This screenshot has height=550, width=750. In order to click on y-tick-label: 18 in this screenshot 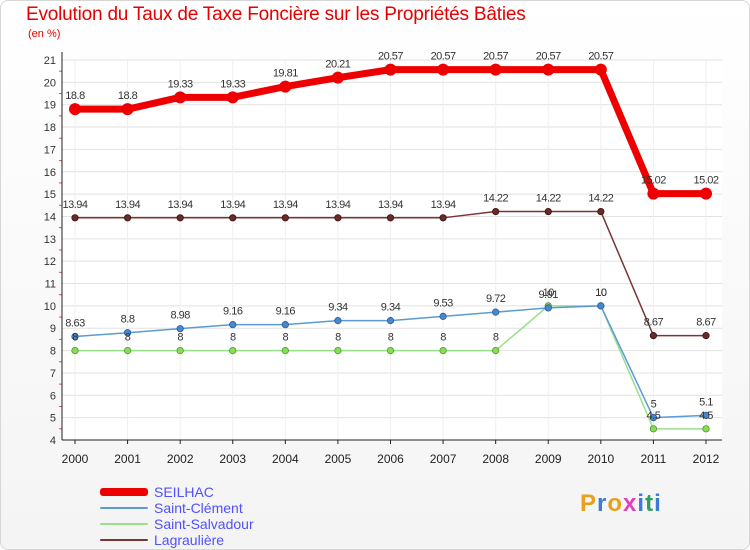, I will do `click(50, 128)`.